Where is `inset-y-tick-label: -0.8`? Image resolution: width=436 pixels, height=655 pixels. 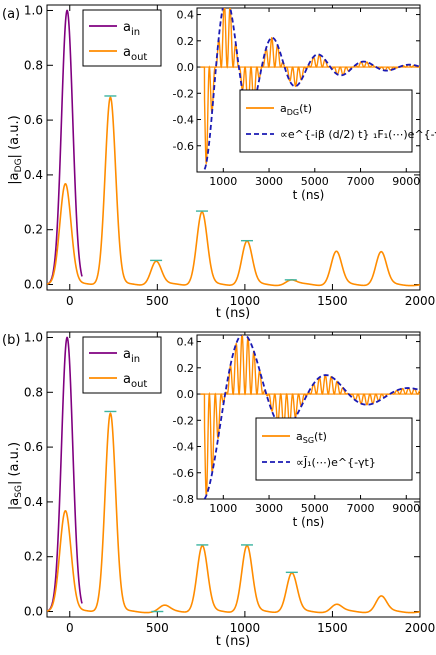
inset-y-tick-label: -0.8 is located at coordinates (183, 499).